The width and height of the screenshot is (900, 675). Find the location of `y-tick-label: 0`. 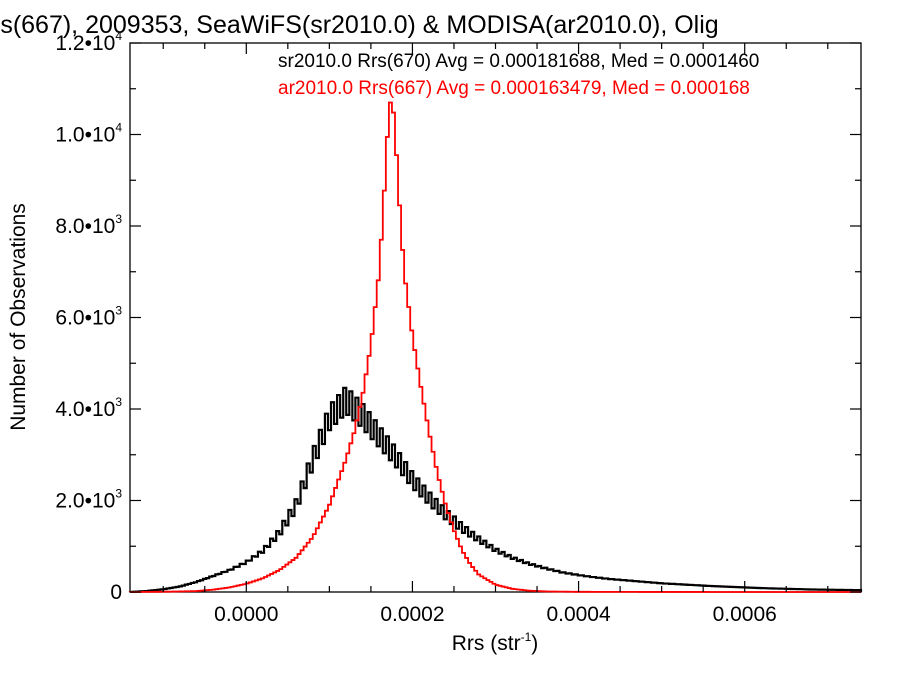

y-tick-label: 0 is located at coordinates (116, 592).